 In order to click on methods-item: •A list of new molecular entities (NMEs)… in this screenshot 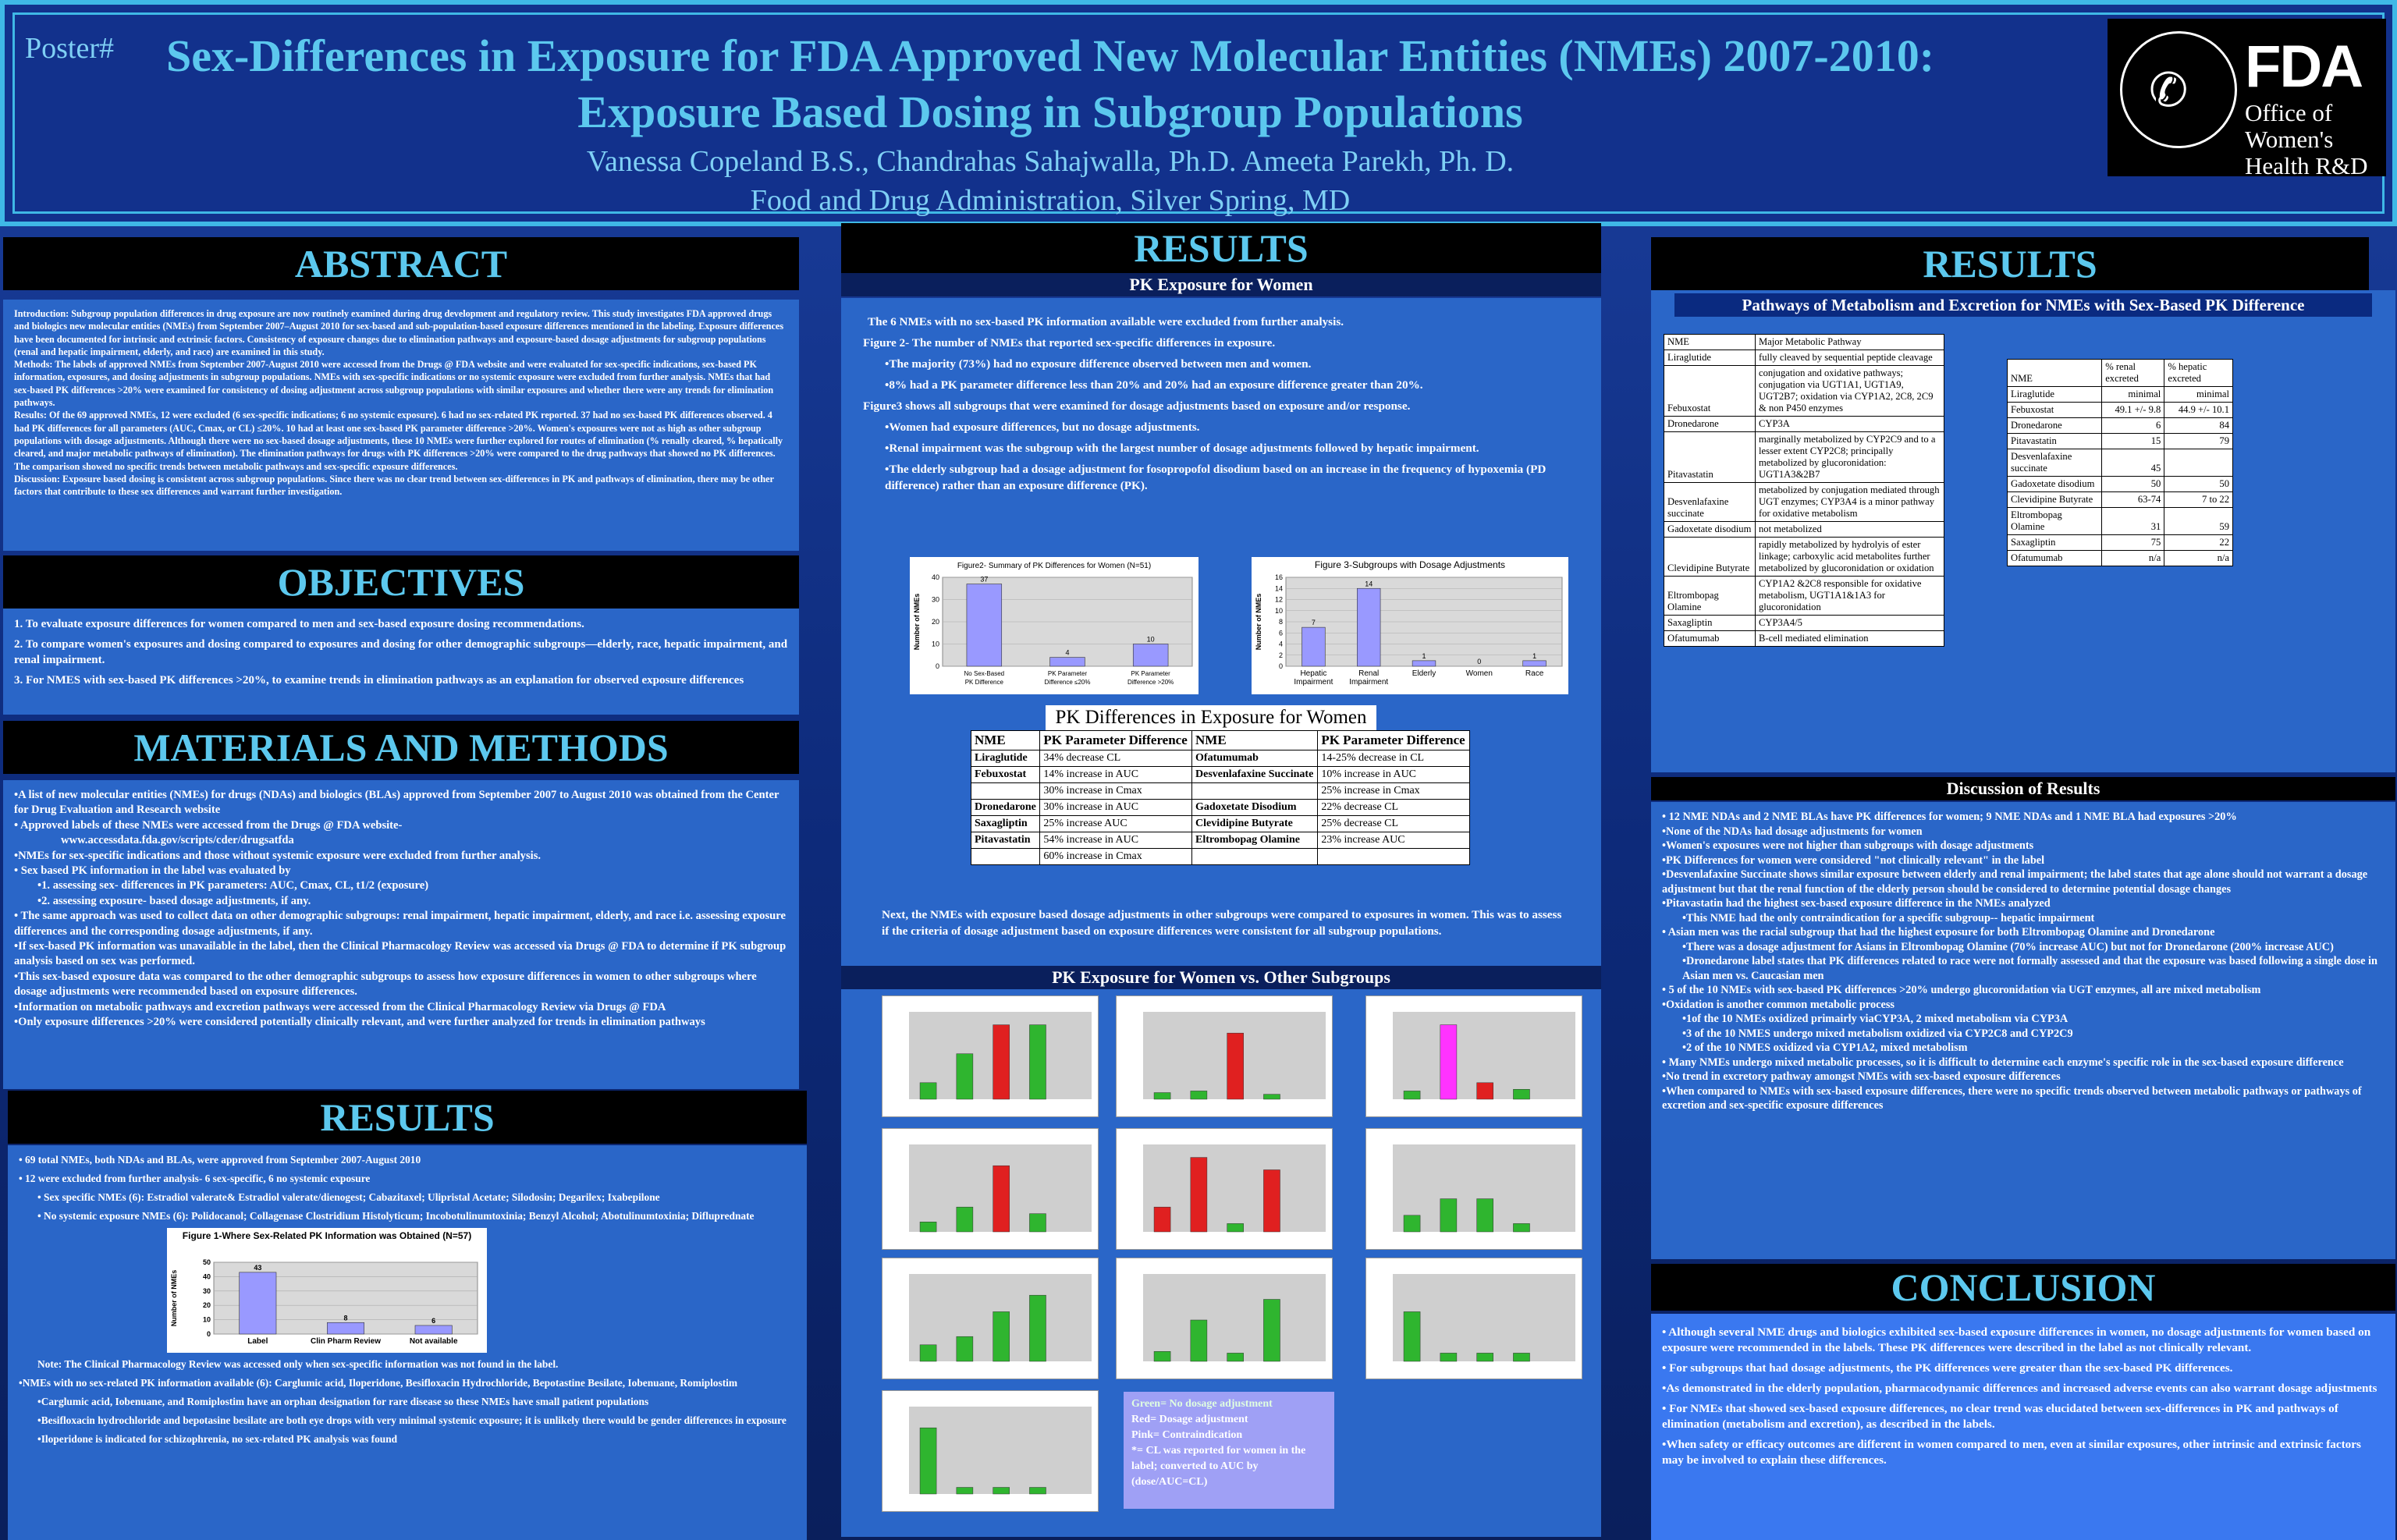, I will do `click(396, 803)`.